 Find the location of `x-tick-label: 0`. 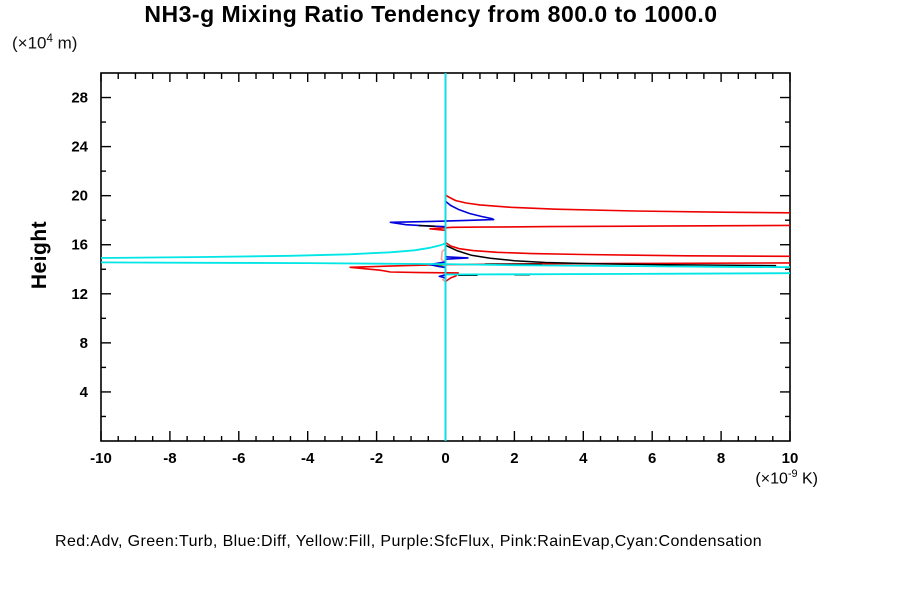

x-tick-label: 0 is located at coordinates (445, 458).